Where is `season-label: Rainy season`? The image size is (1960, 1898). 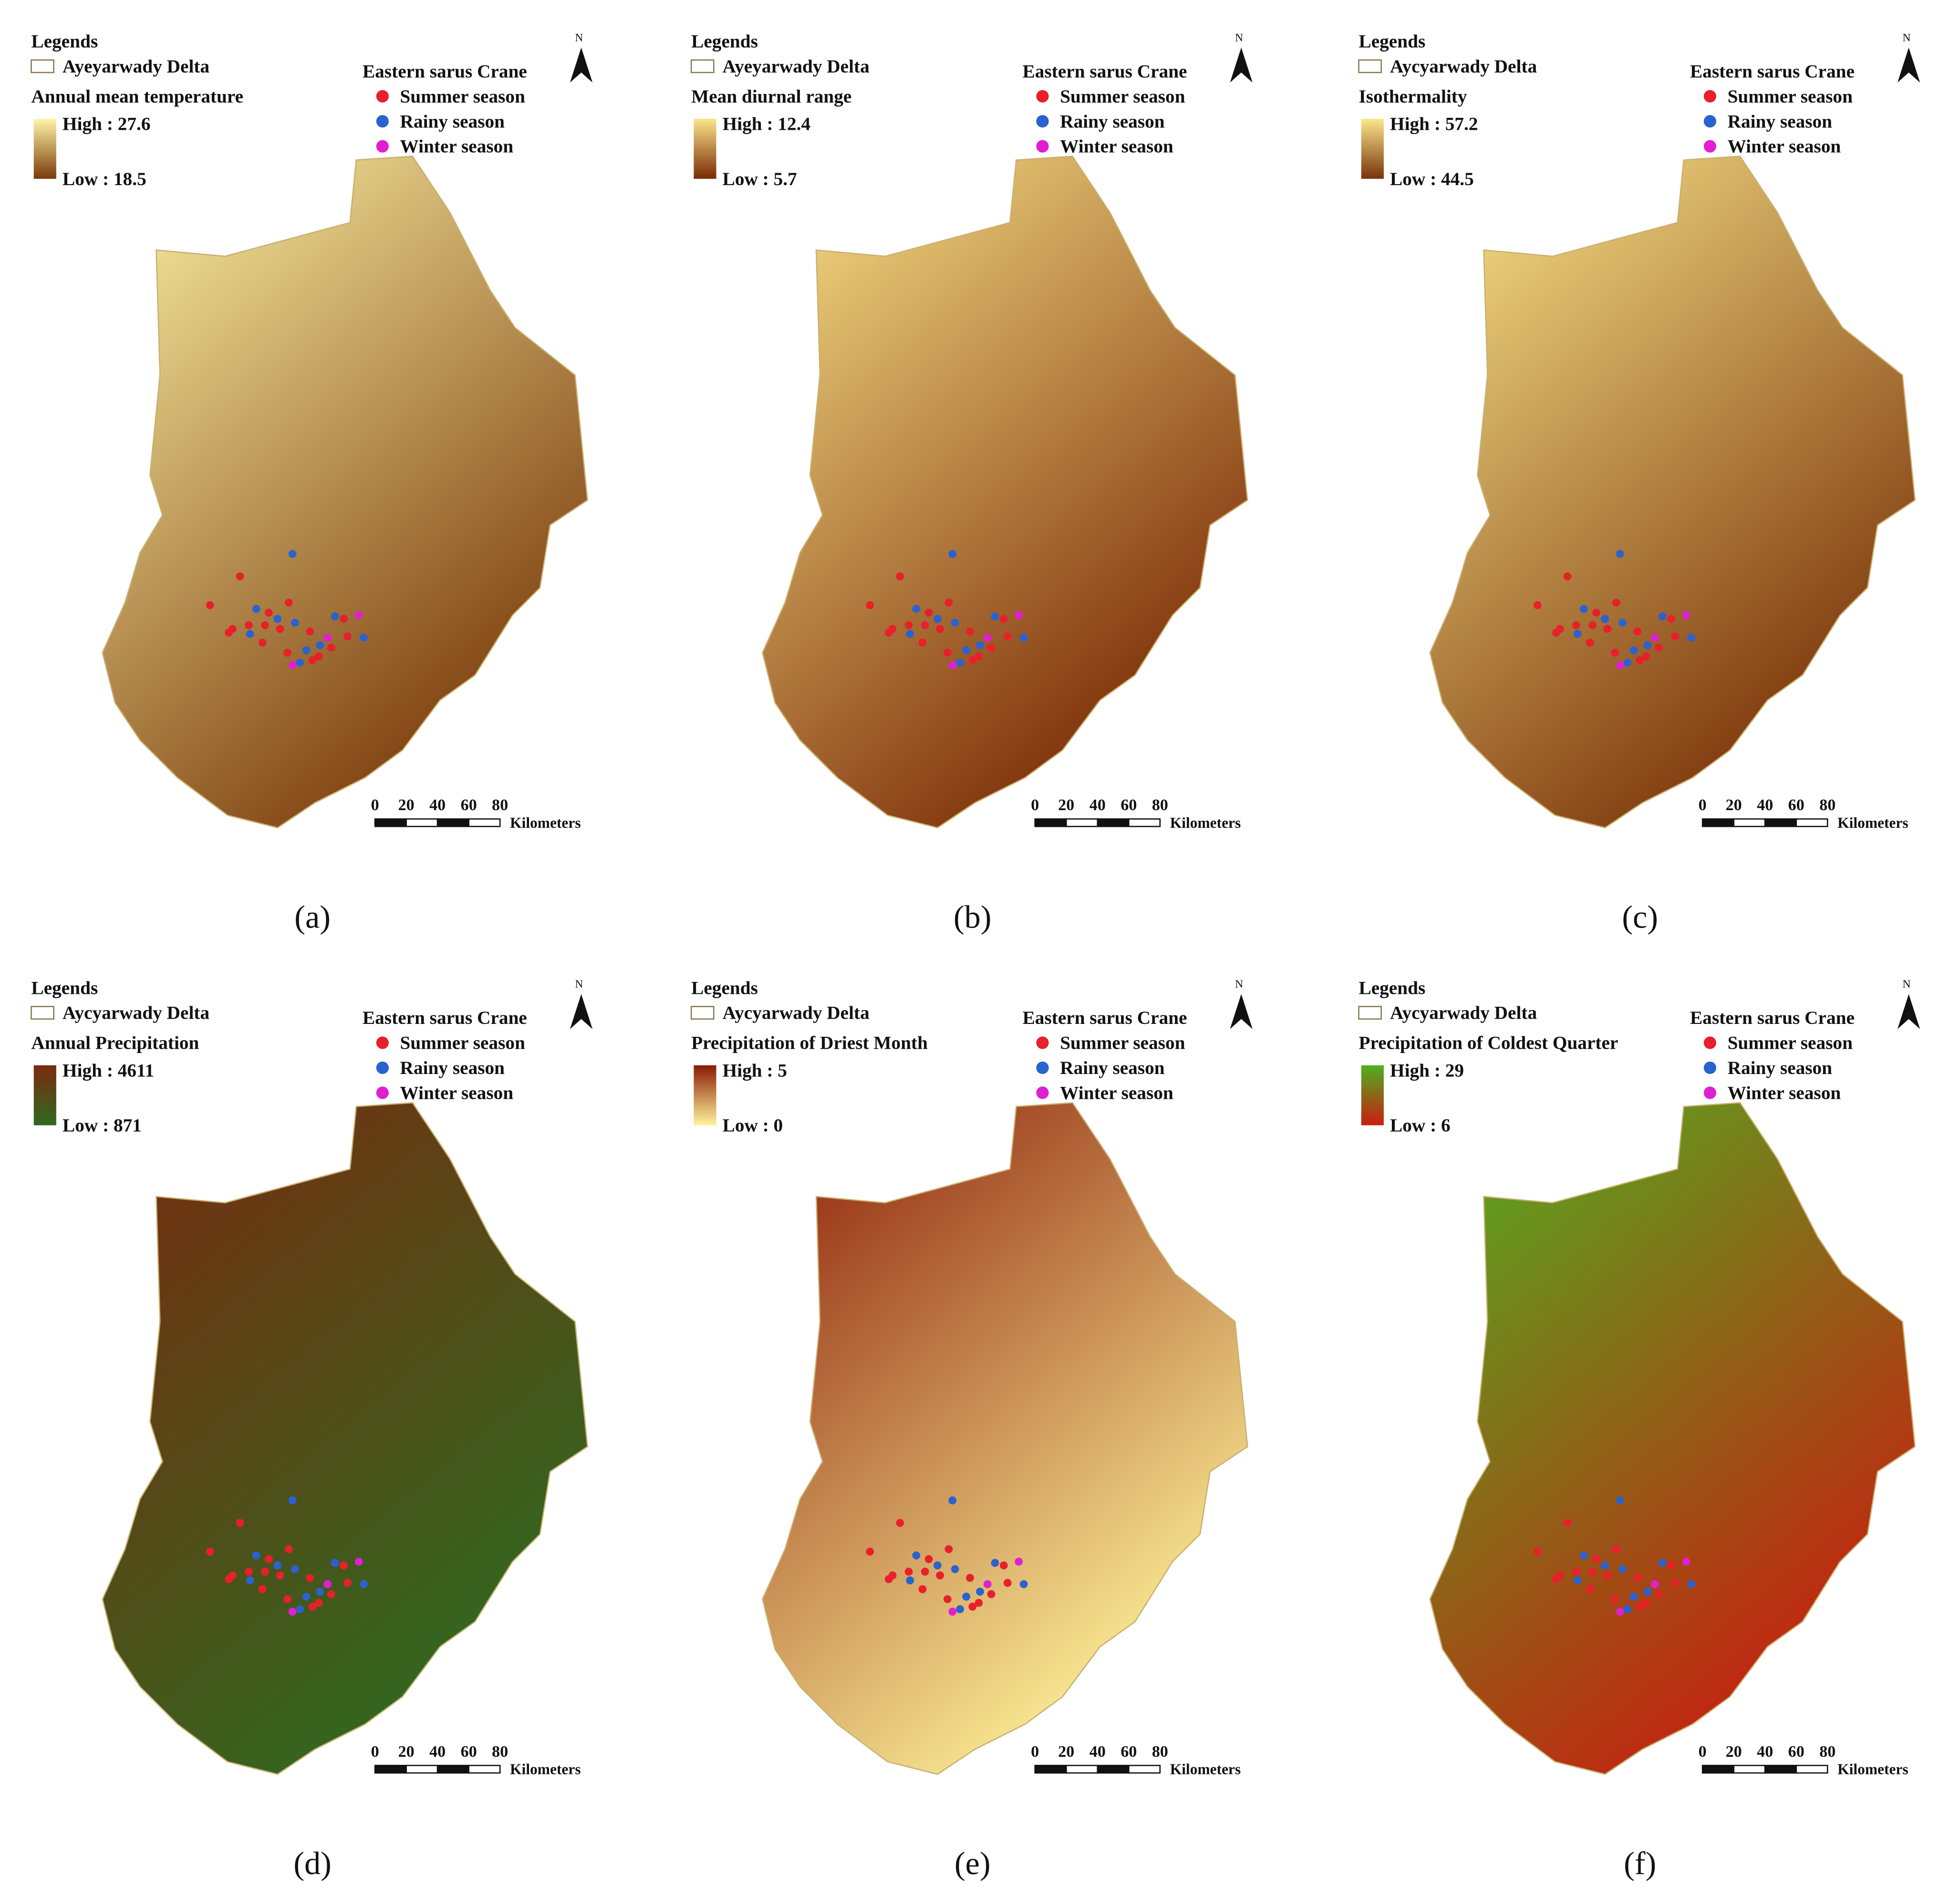 season-label: Rainy season is located at coordinates (1112, 121).